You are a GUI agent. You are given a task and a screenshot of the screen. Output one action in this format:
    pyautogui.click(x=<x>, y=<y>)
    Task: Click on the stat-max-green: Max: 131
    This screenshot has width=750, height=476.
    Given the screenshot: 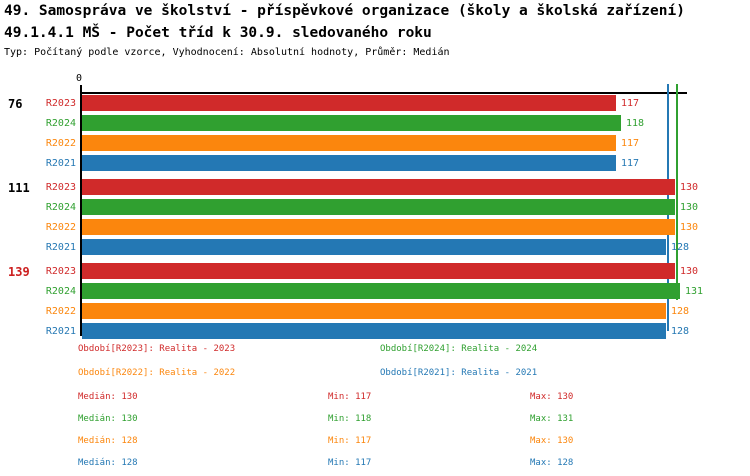 What is the action you would take?
    pyautogui.click(x=552, y=419)
    